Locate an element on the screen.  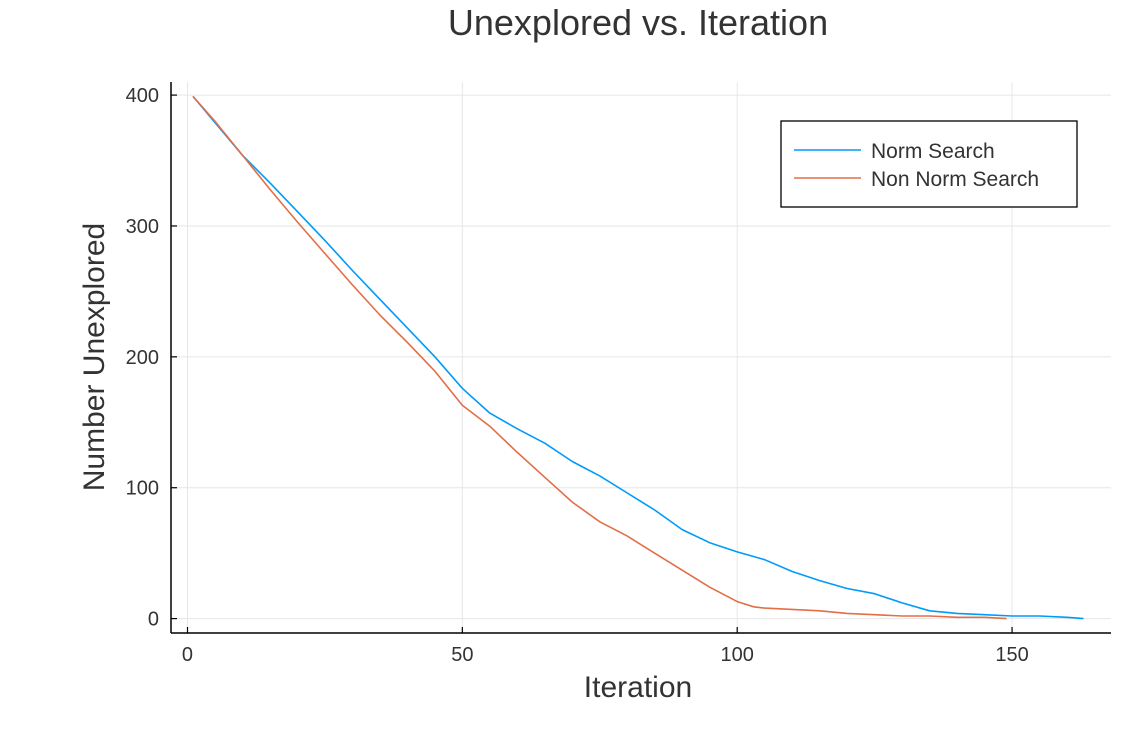
chart-title: Unexplored vs. Iteration is located at coordinates (638, 22).